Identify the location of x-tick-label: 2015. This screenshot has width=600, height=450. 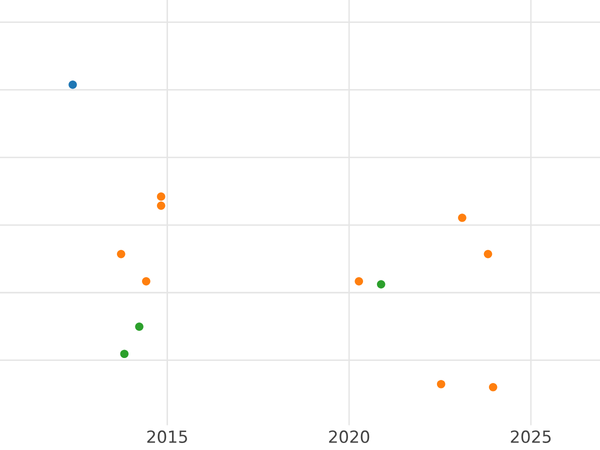
(167, 437).